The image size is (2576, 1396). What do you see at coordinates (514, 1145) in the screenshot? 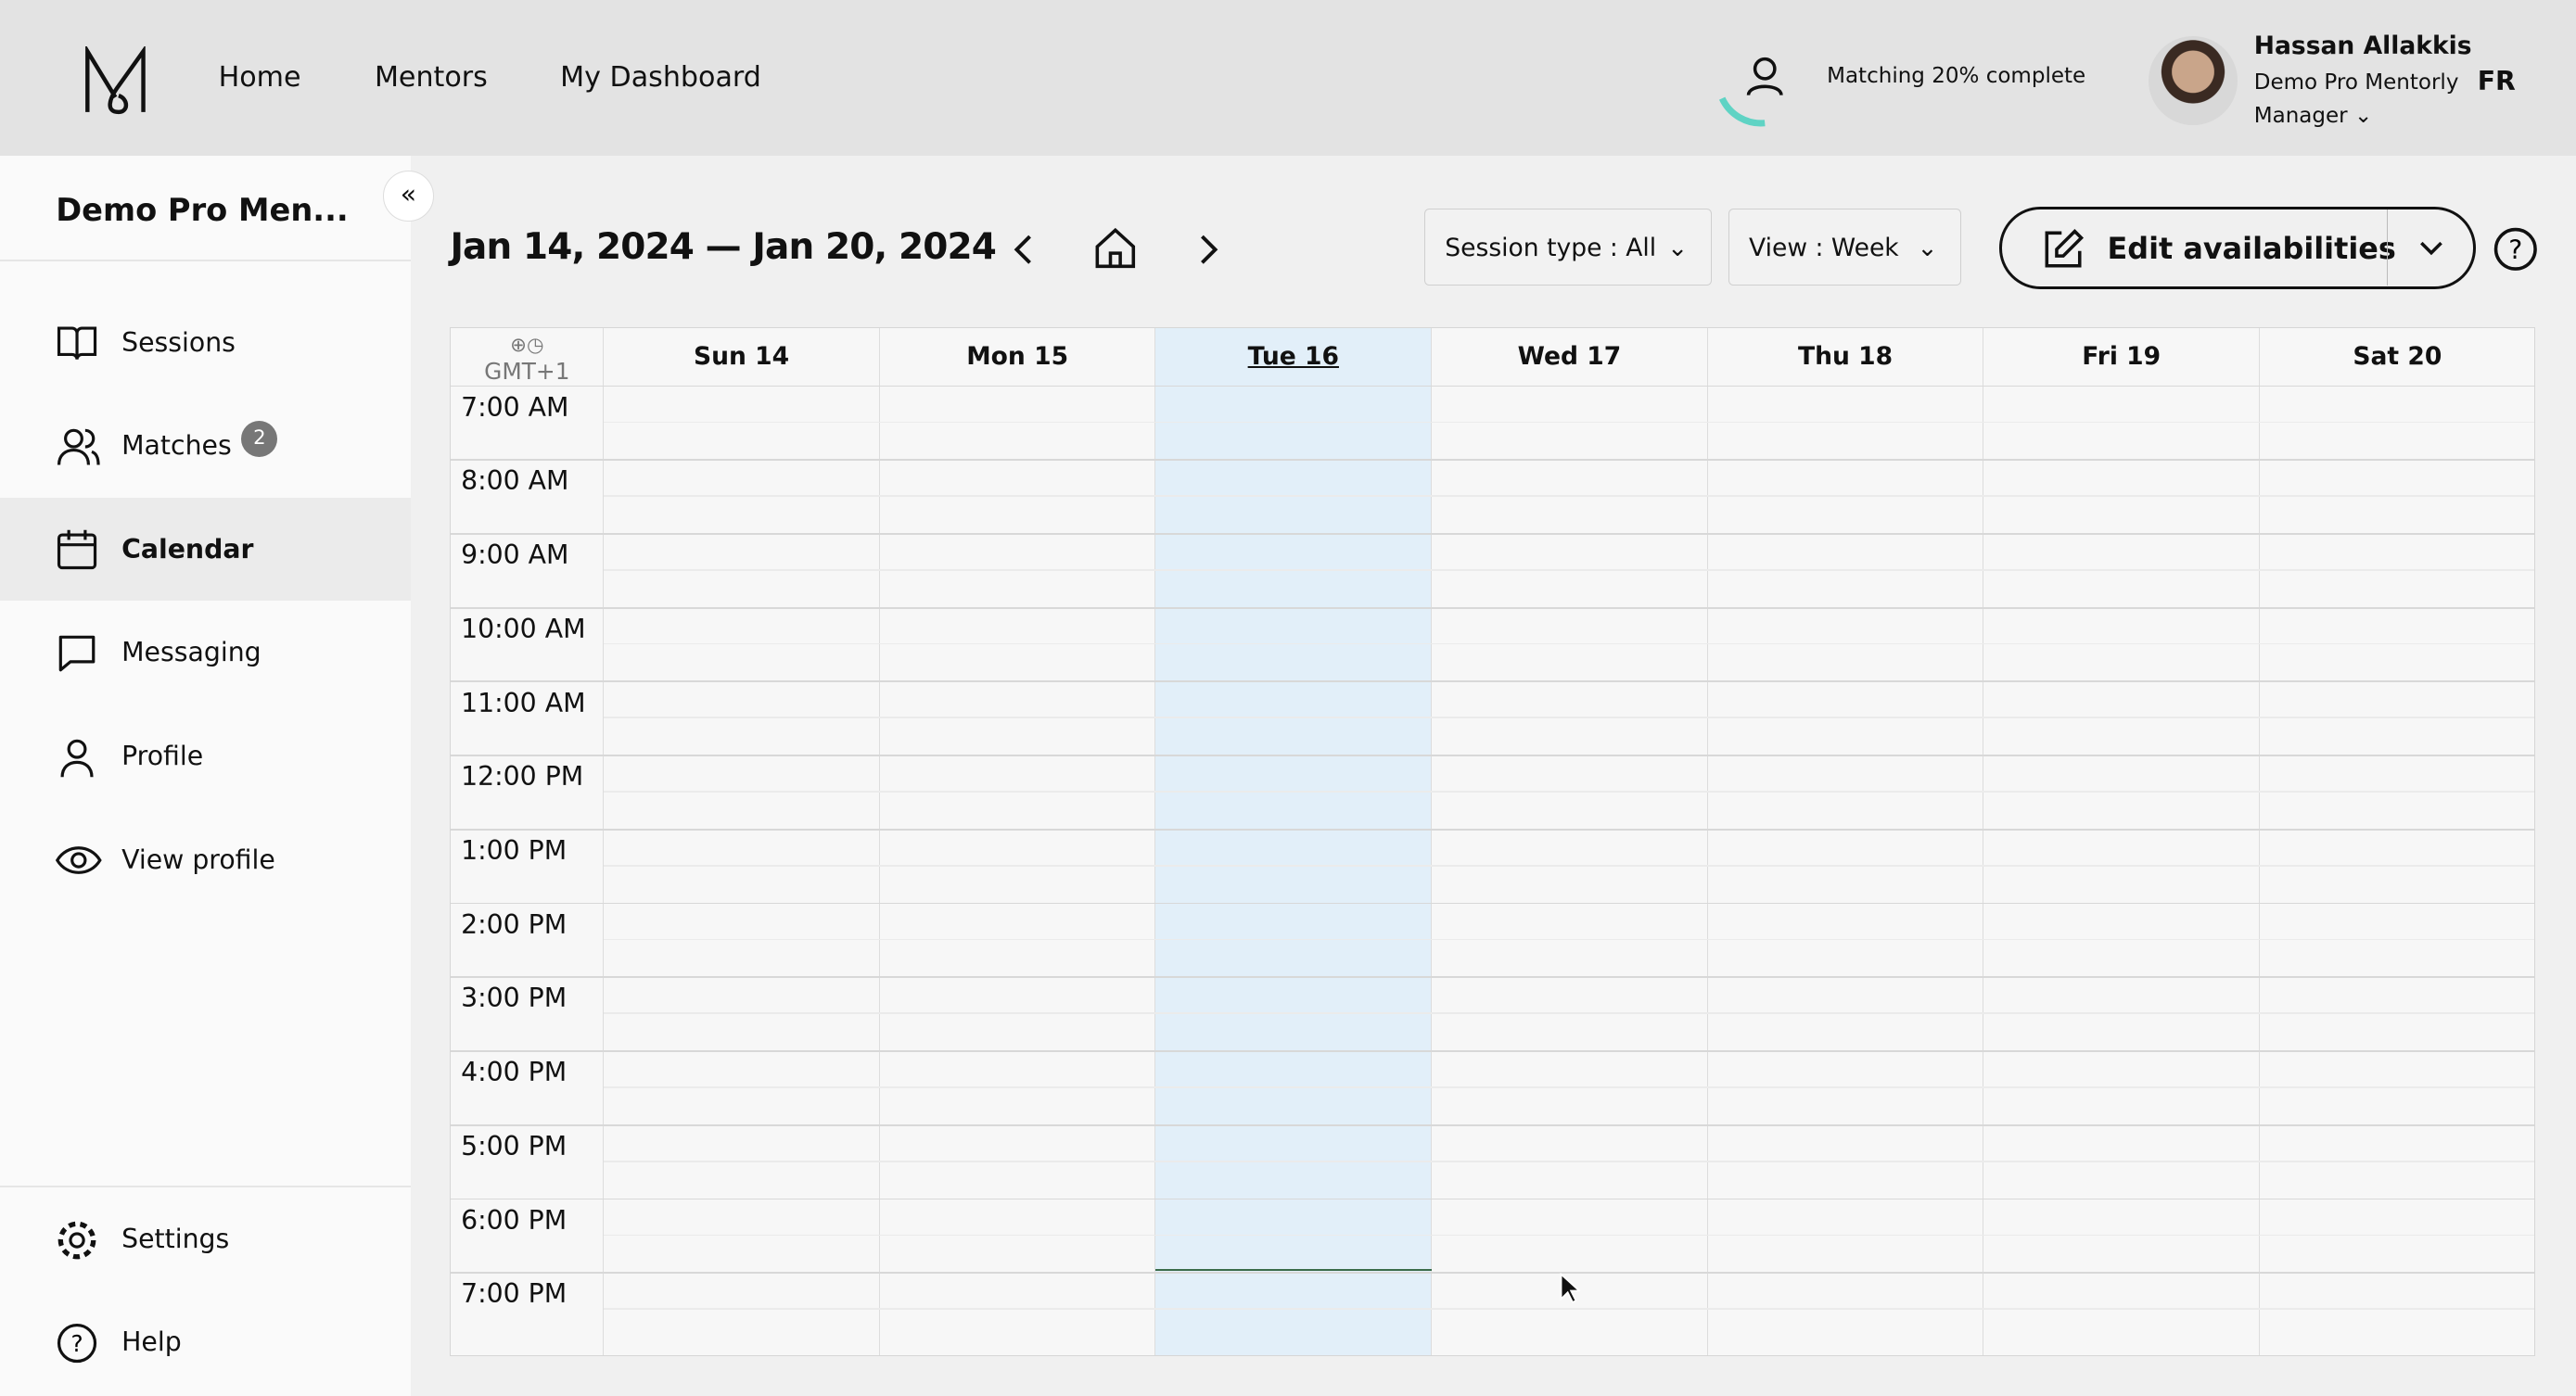
I see `time-label: 5:00 PM` at bounding box center [514, 1145].